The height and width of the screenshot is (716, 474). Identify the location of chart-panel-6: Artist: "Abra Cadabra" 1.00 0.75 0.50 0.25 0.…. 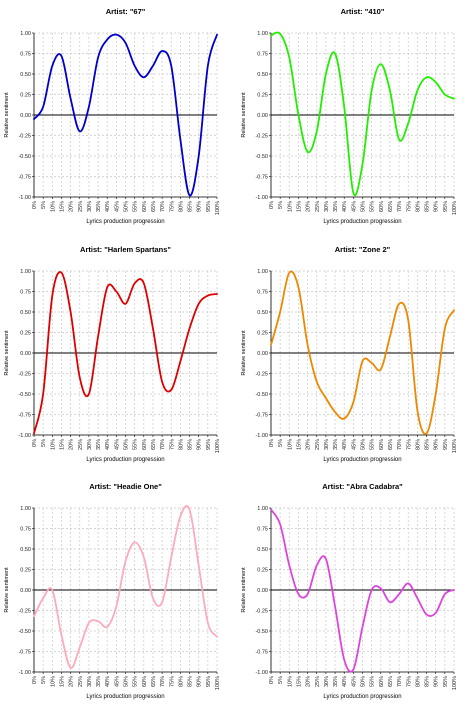
(349, 591).